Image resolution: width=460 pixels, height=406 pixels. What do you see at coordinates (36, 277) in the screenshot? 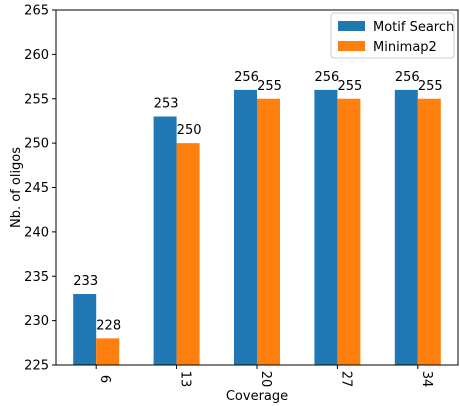
I see `y-tick-label-235: 235` at bounding box center [36, 277].